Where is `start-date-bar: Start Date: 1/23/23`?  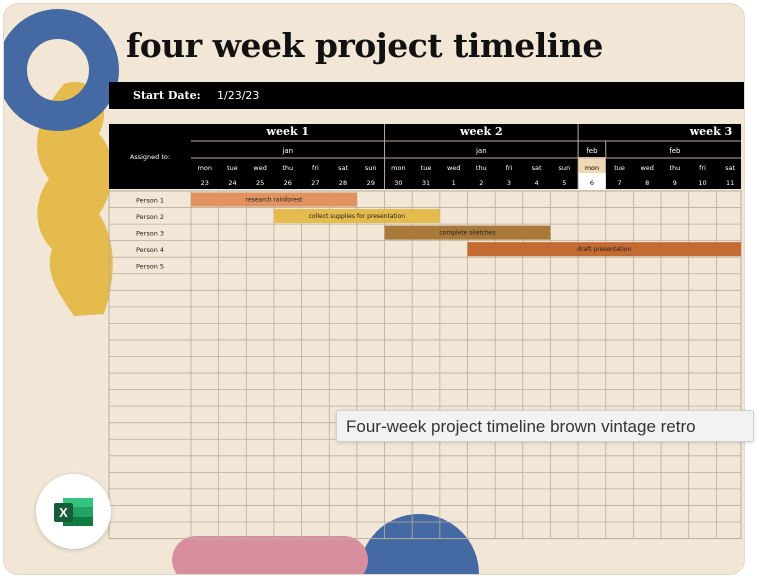 start-date-bar: Start Date: 1/23/23 is located at coordinates (426, 95).